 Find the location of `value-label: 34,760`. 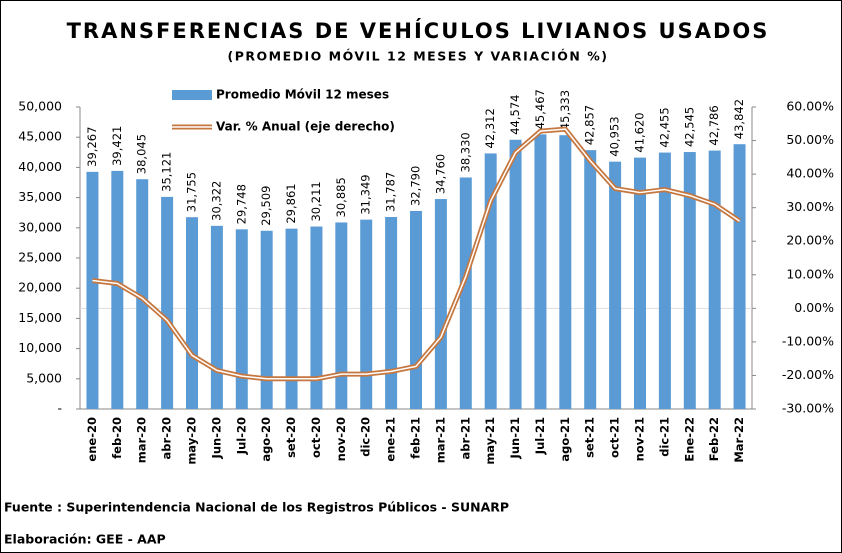

value-label: 34,760 is located at coordinates (440, 174).